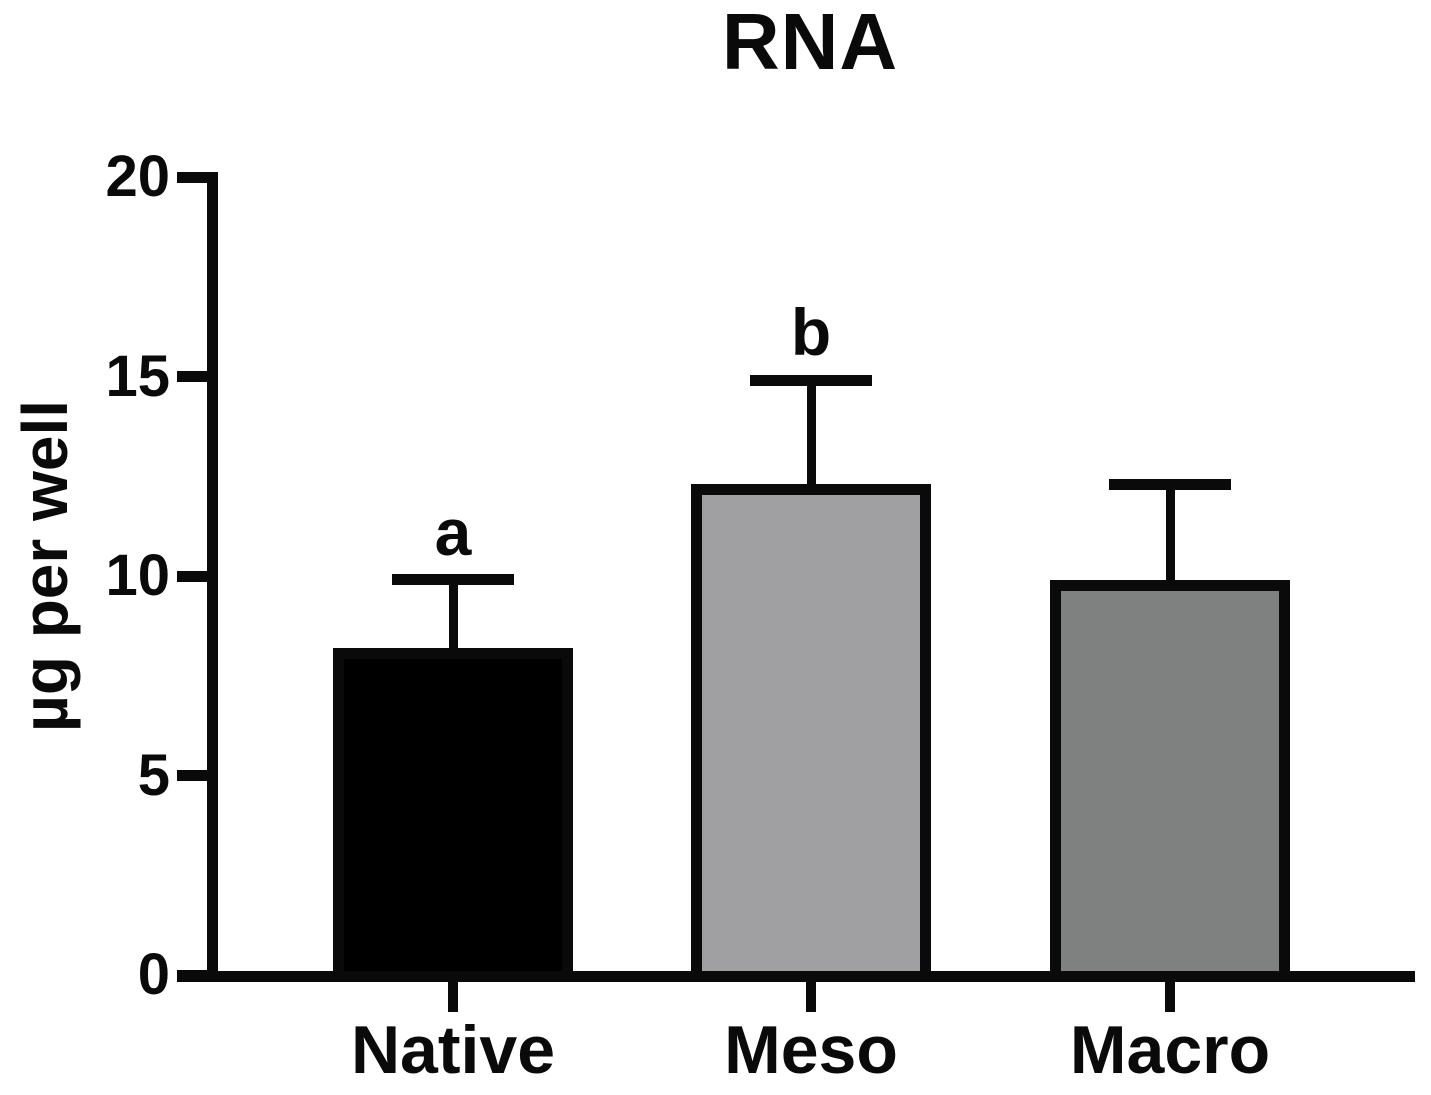 This screenshot has width=1431, height=1095. Describe the element at coordinates (811, 997) in the screenshot. I see `x-tick-meso` at that location.